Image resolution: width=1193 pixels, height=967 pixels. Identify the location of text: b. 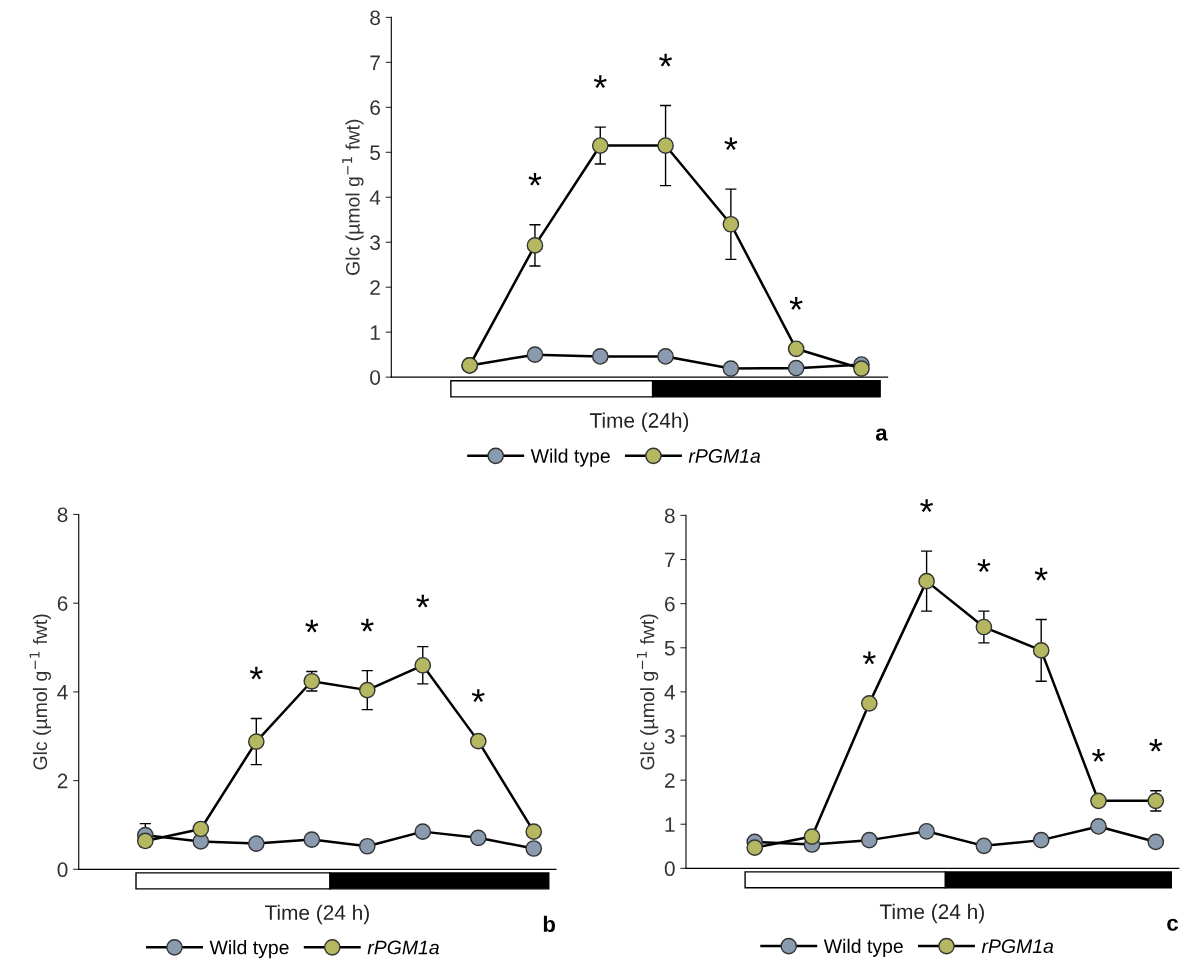
(549, 924).